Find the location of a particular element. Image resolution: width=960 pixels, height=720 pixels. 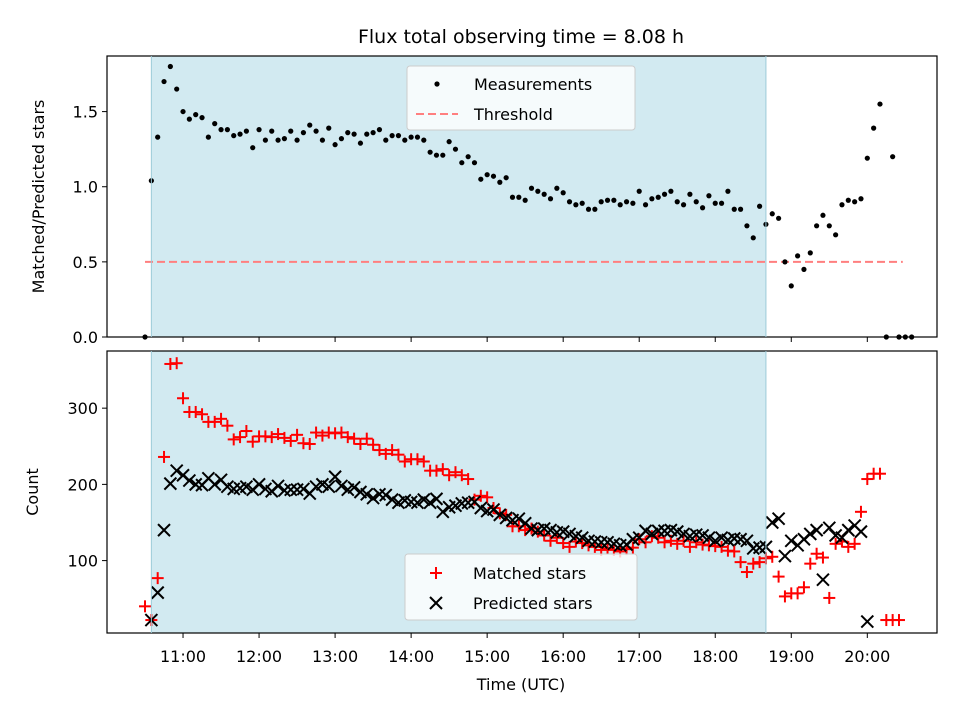

x-tick-label: 14:00 is located at coordinates (411, 656).